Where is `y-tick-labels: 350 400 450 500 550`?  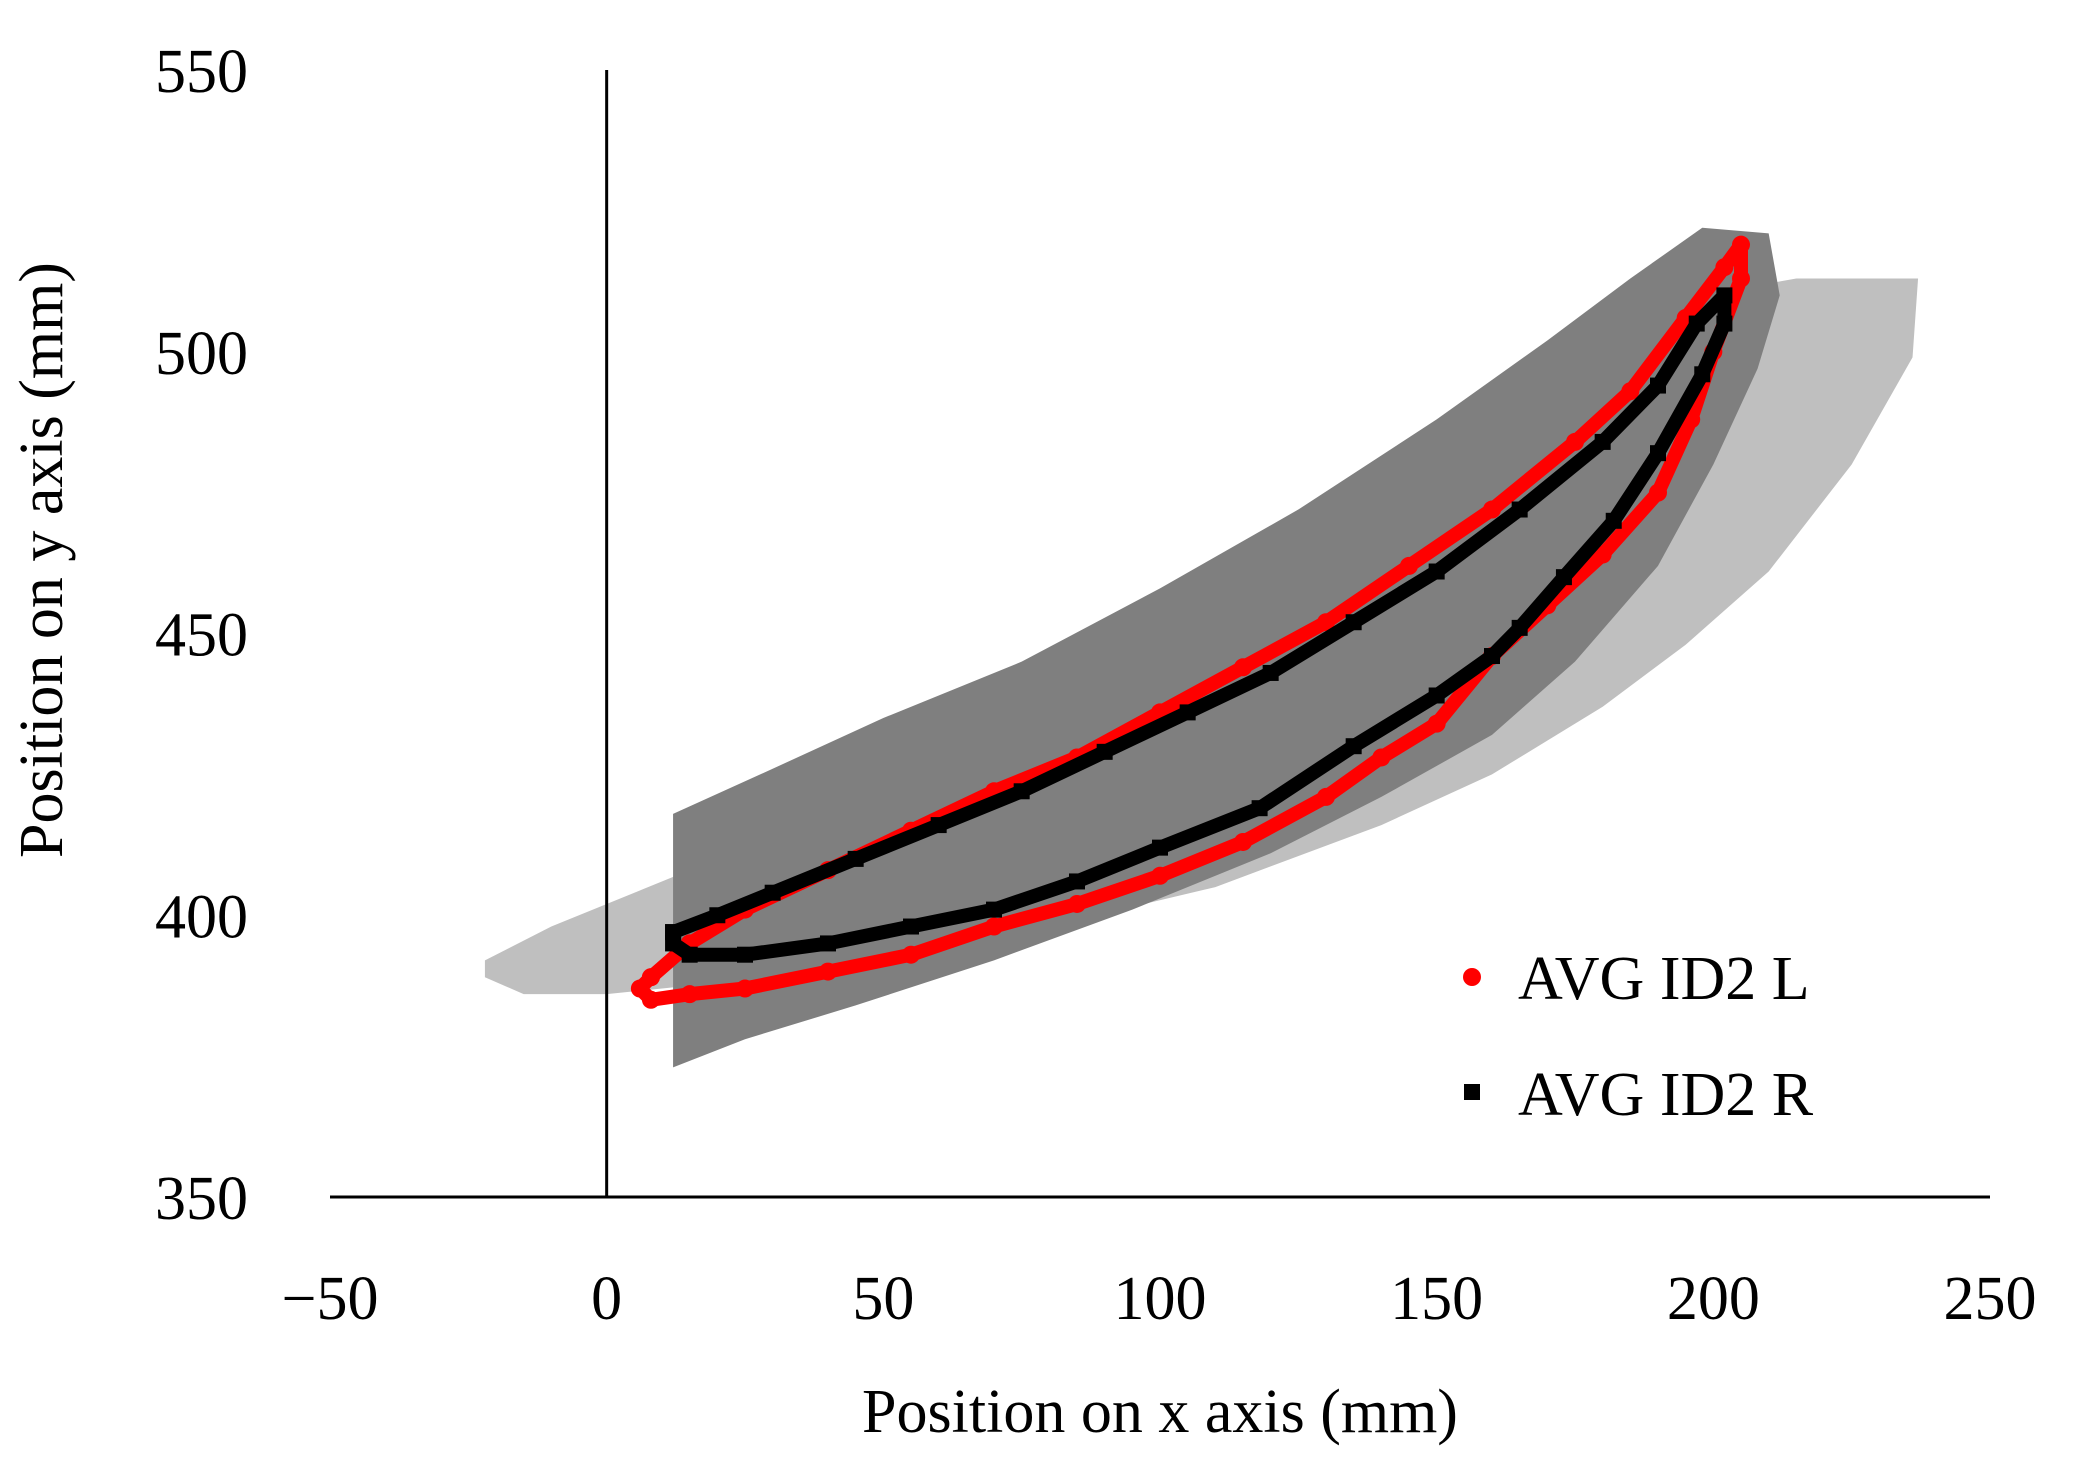 y-tick-labels: 350 400 450 500 550 is located at coordinates (201, 635).